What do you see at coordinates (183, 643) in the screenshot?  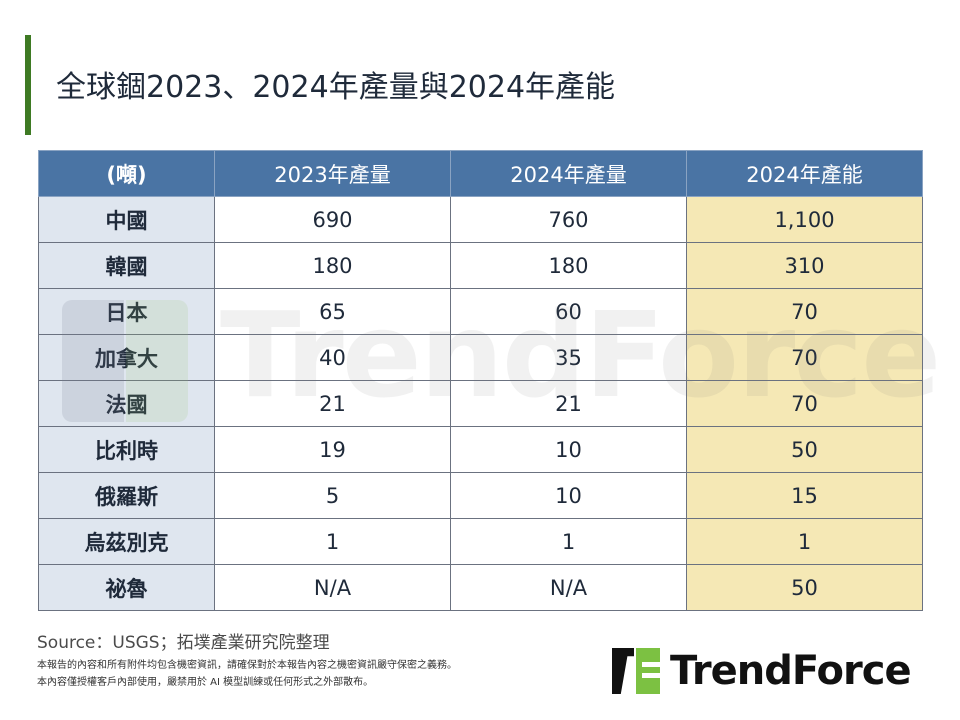 I see `source-note: Source：USGS；拓墣產業研究院整理` at bounding box center [183, 643].